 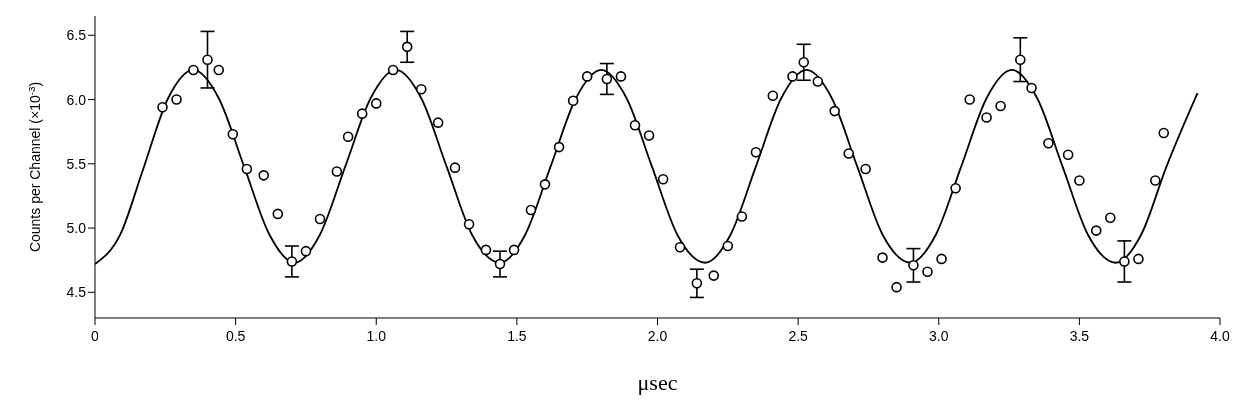 I want to click on x-tick-label: 2.5, so click(x=798, y=336).